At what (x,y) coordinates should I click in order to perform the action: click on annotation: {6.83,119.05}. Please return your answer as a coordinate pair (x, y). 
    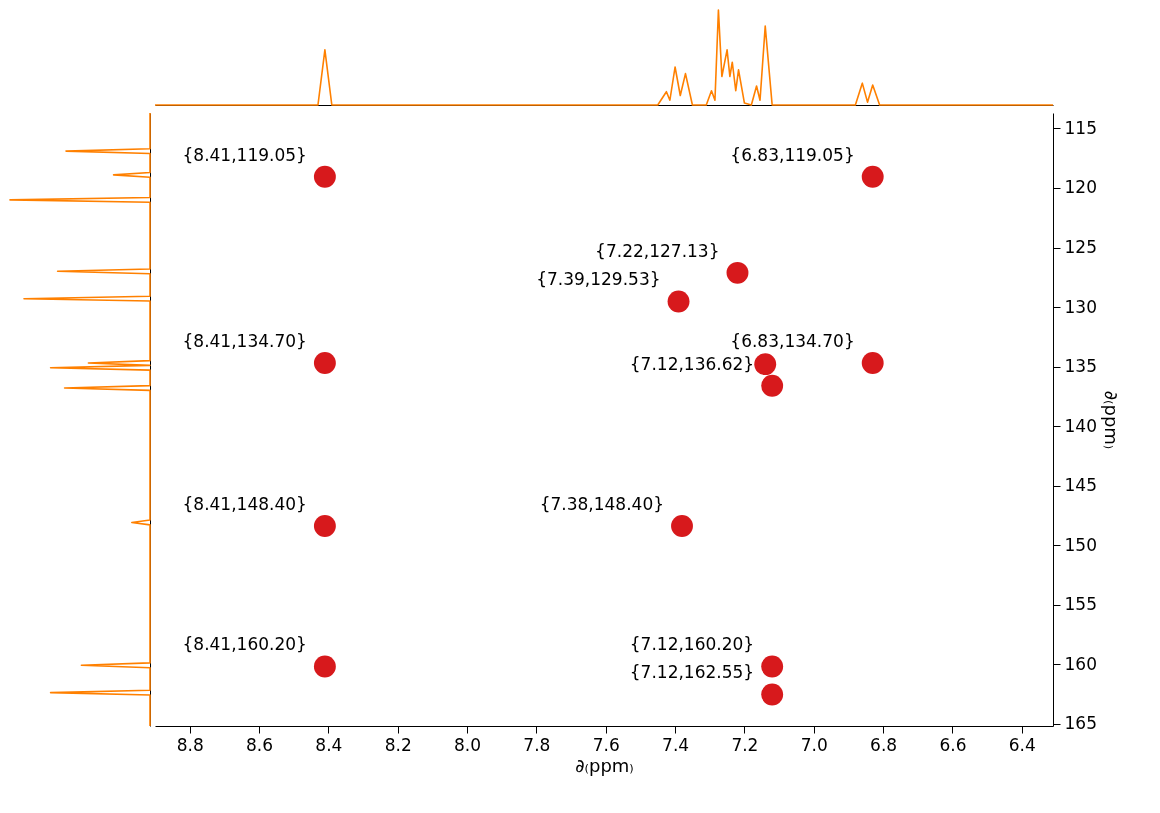
    Looking at the image, I should click on (792, 154).